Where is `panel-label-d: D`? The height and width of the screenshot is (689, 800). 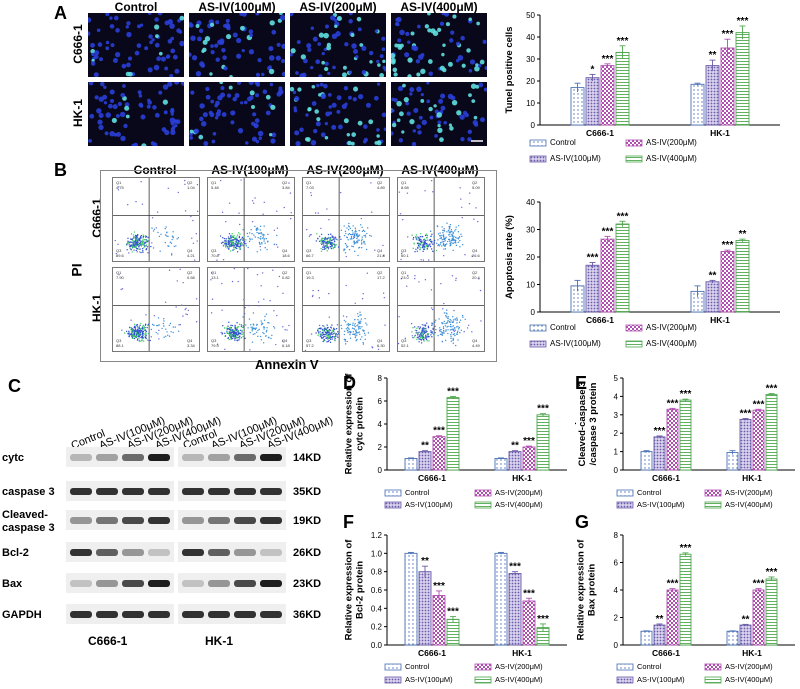
panel-label-d: D is located at coordinates (349, 383).